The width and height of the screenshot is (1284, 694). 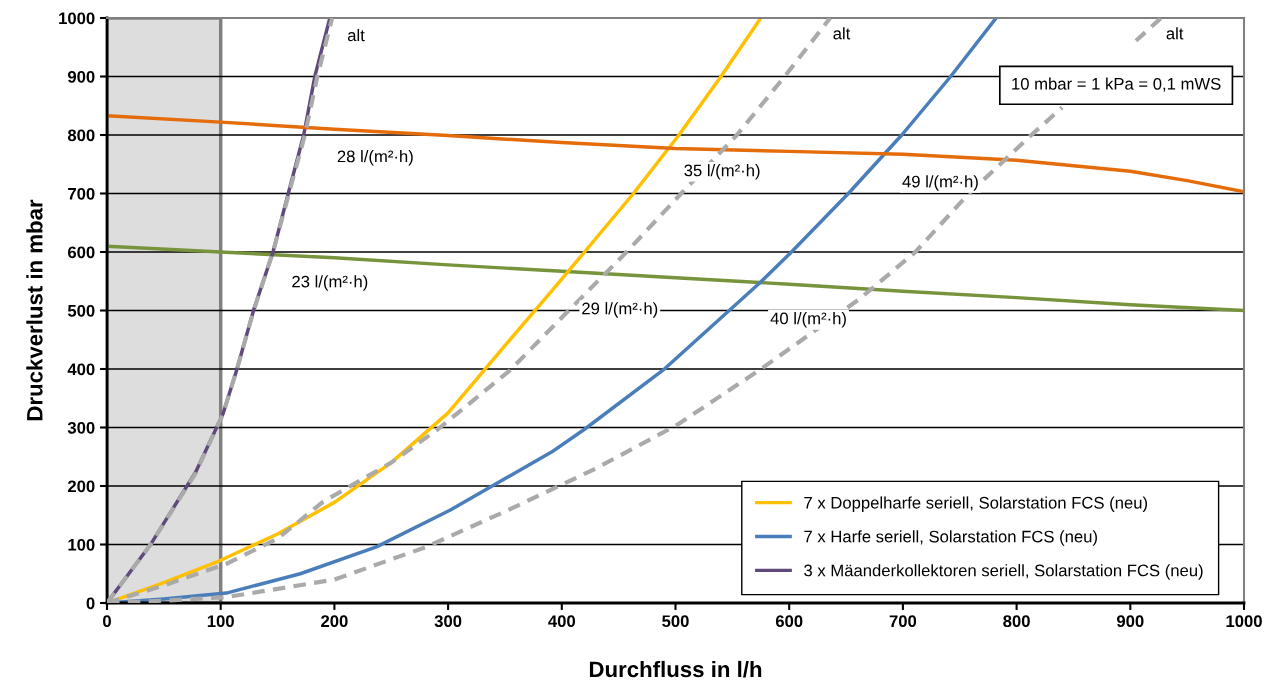 I want to click on x-tick-label: 400, so click(x=562, y=621).